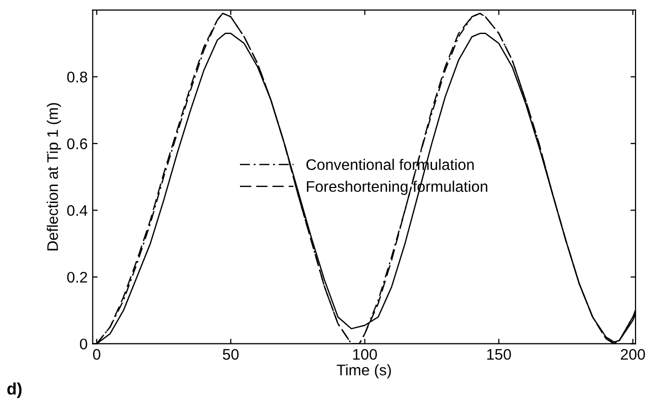  I want to click on y-tick-label: 0.2, so click(77, 277).